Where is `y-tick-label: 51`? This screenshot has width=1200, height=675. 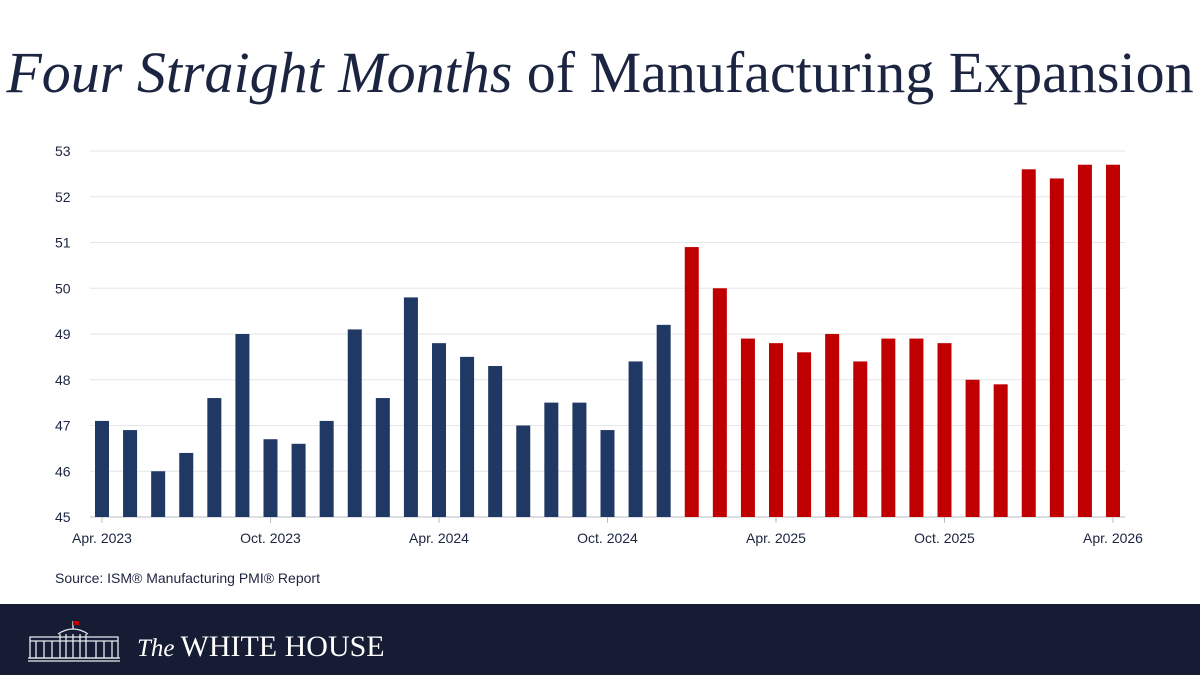 y-tick-label: 51 is located at coordinates (63, 243).